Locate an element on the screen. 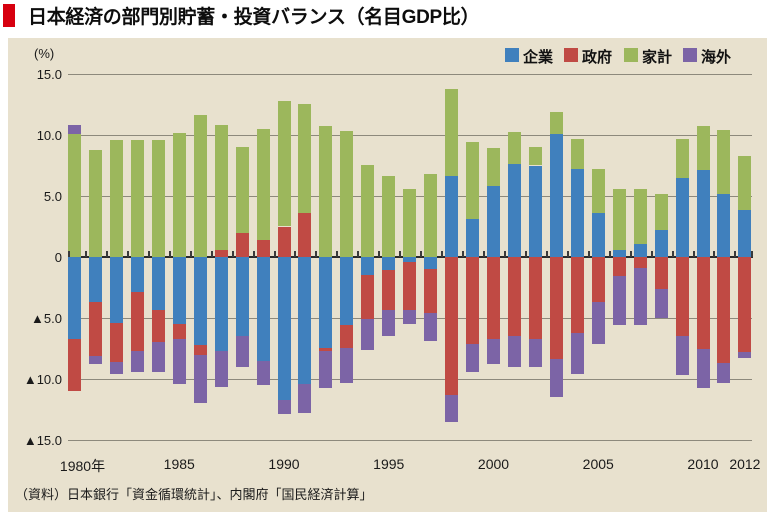 The image size is (775, 517). y-tick-label: 5.0 is located at coordinates (52, 196).